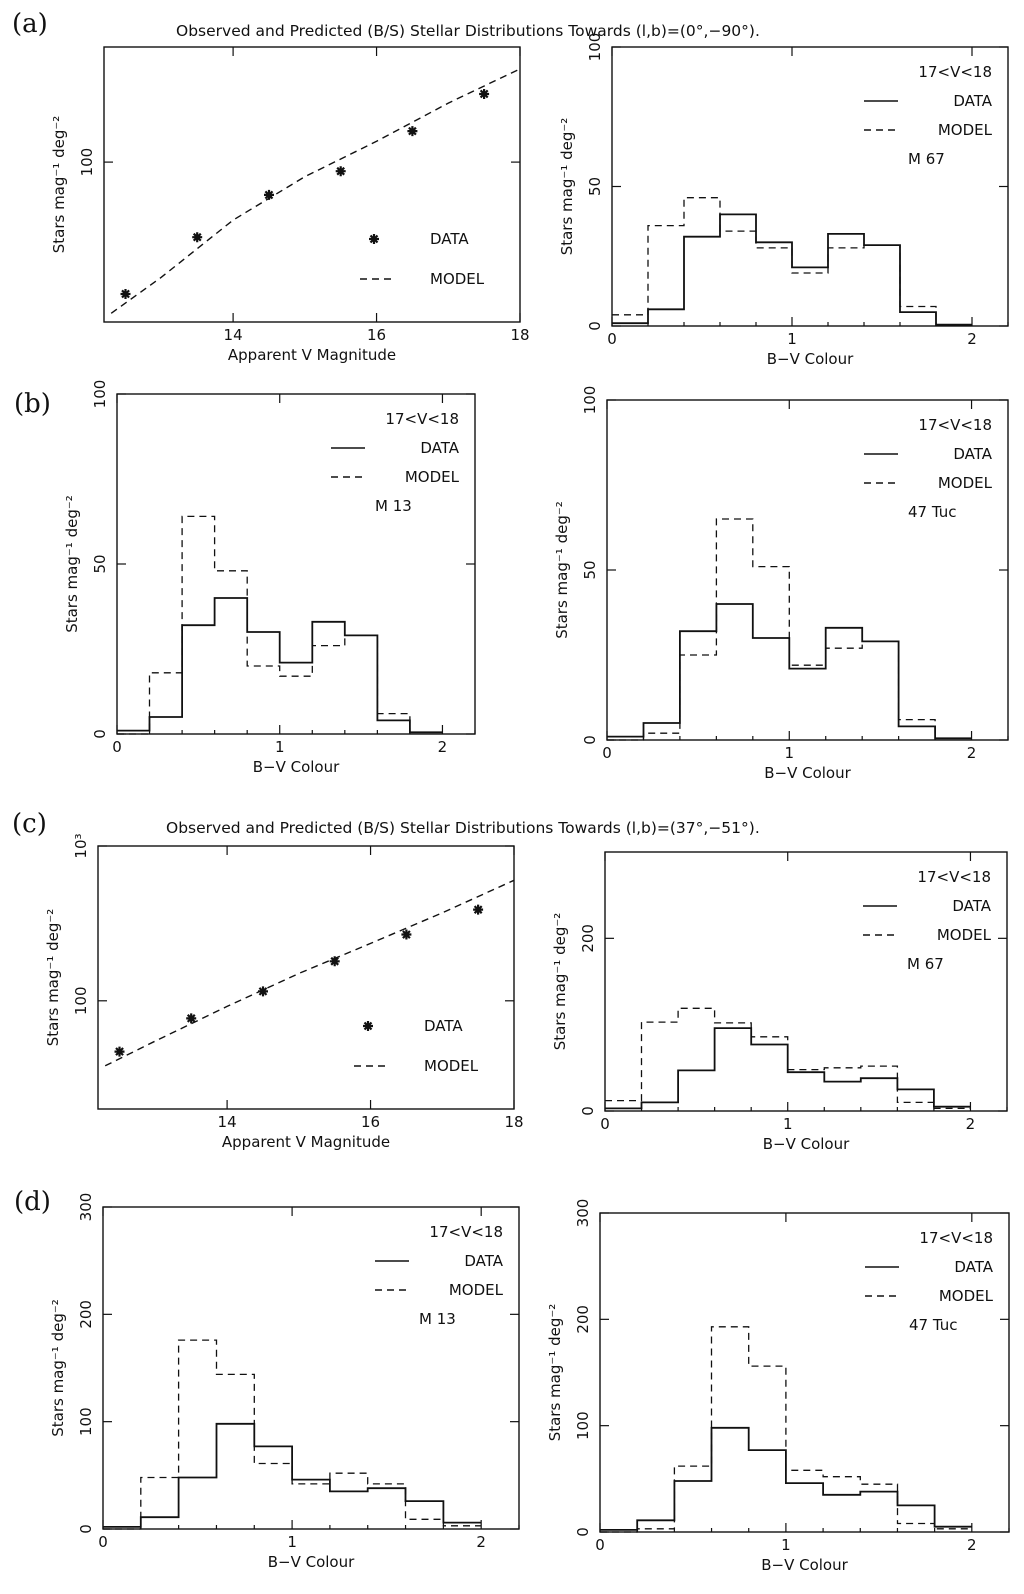  Describe the element at coordinates (233, 335) in the screenshot. I see `x-tick-label: 14` at that location.